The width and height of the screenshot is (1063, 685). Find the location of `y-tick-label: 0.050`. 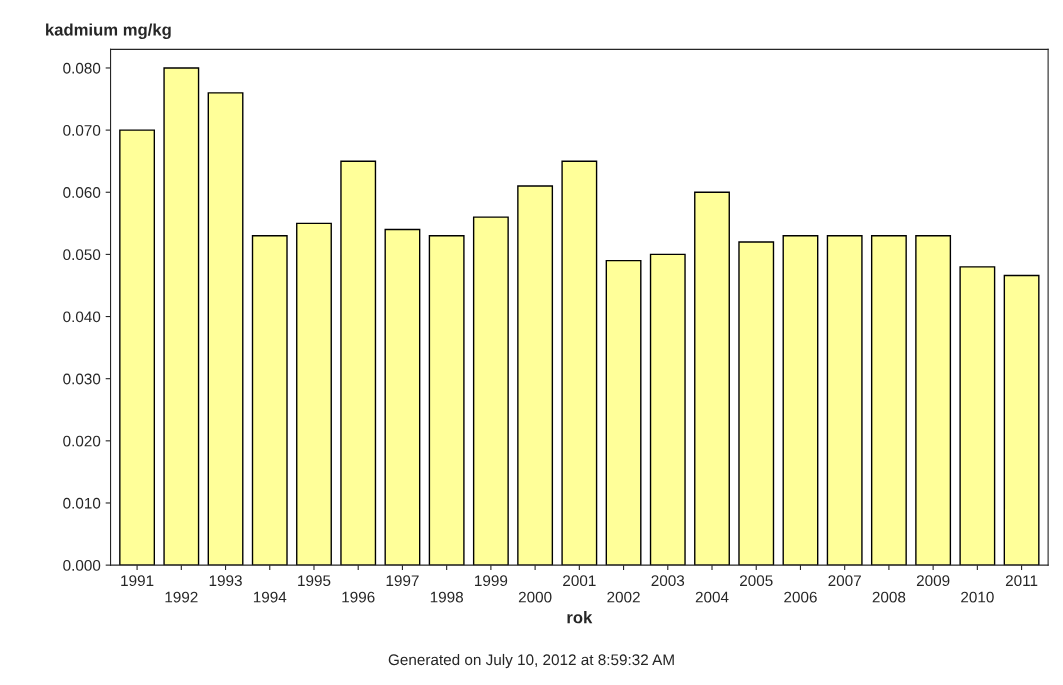

y-tick-label: 0.050 is located at coordinates (82, 255).